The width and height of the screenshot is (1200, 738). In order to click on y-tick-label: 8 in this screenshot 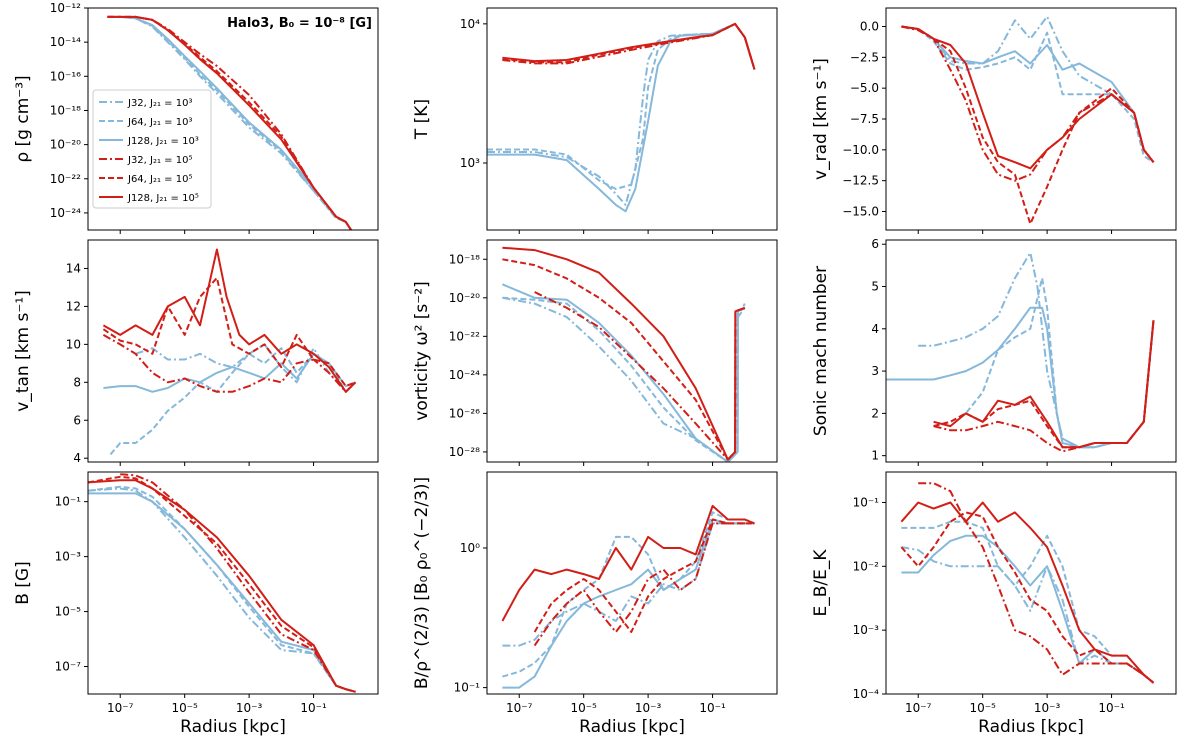, I will do `click(77, 382)`.